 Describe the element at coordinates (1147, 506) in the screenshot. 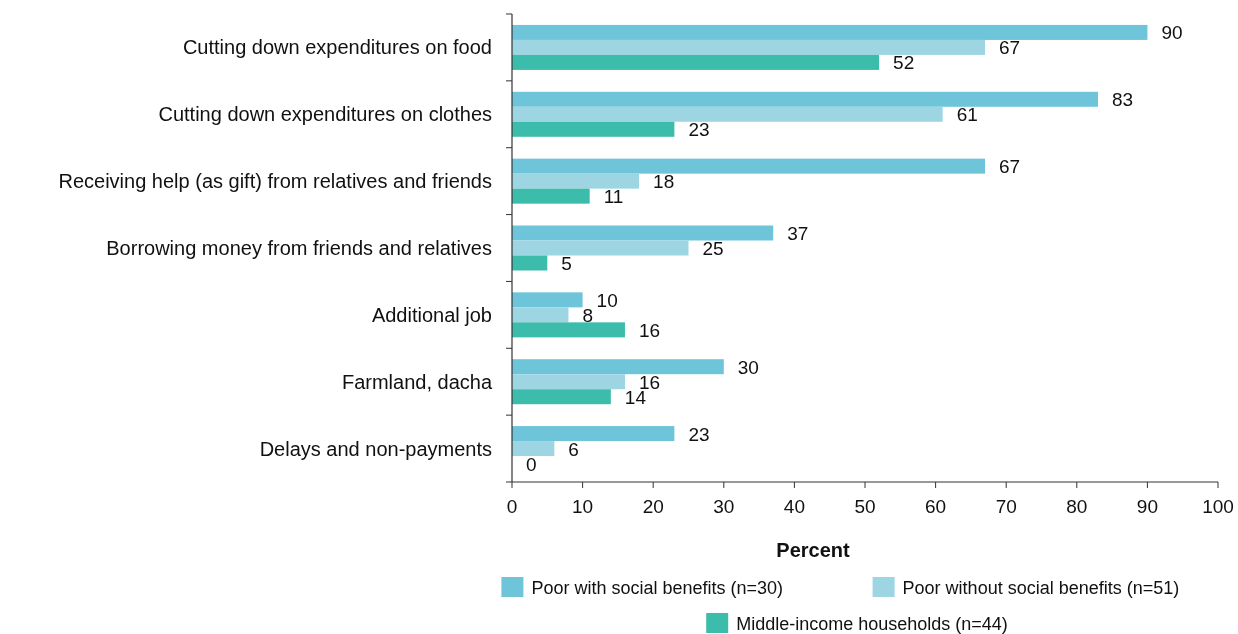

I see `x-tick-label: 90` at that location.